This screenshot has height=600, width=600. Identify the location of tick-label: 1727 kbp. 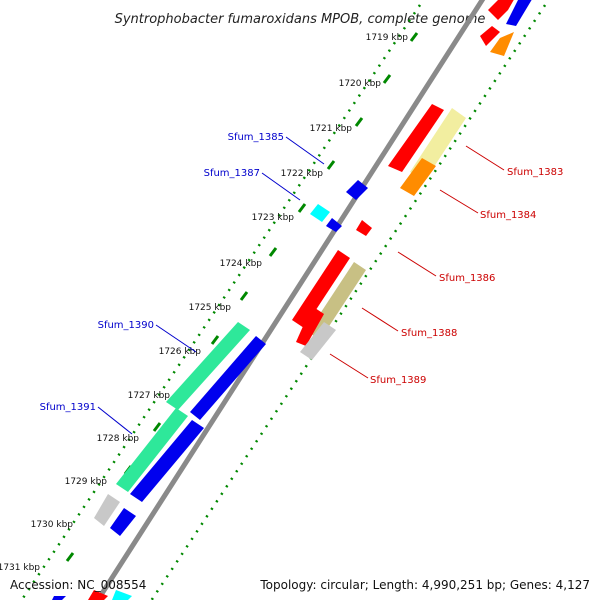
(149, 396).